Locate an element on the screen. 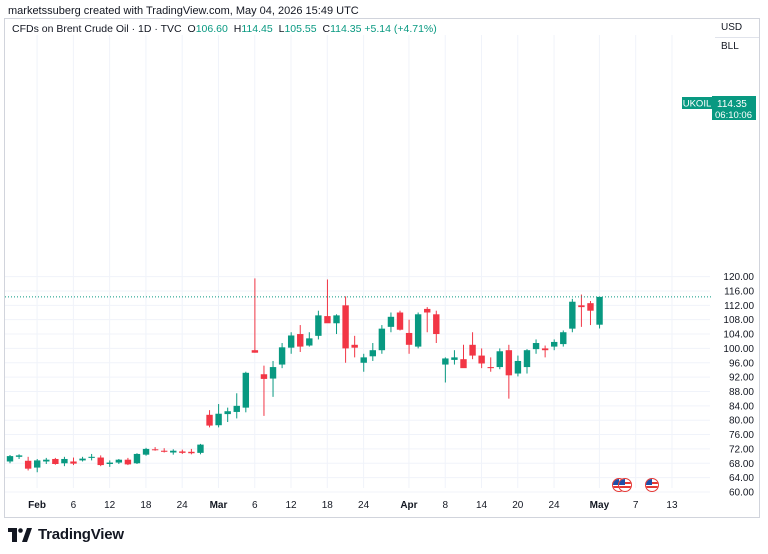 Image resolution: width=768 pixels, height=554 pixels. brand-name: TradingView is located at coordinates (81, 534).